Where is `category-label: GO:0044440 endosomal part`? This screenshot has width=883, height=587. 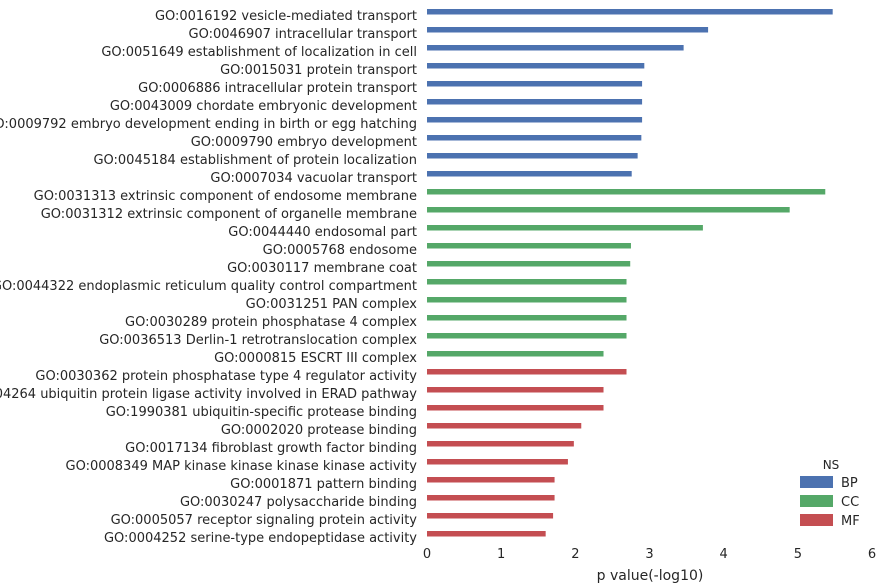 category-label: GO:0044440 endosomal part is located at coordinates (322, 232).